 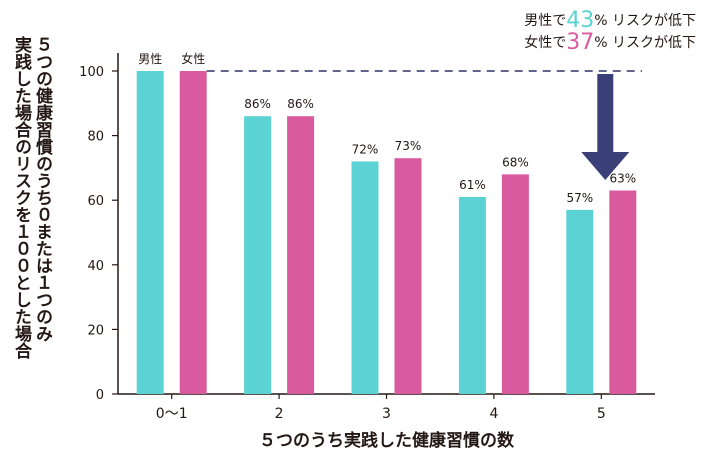 I want to click on men-risk-number: 43, so click(x=580, y=20).